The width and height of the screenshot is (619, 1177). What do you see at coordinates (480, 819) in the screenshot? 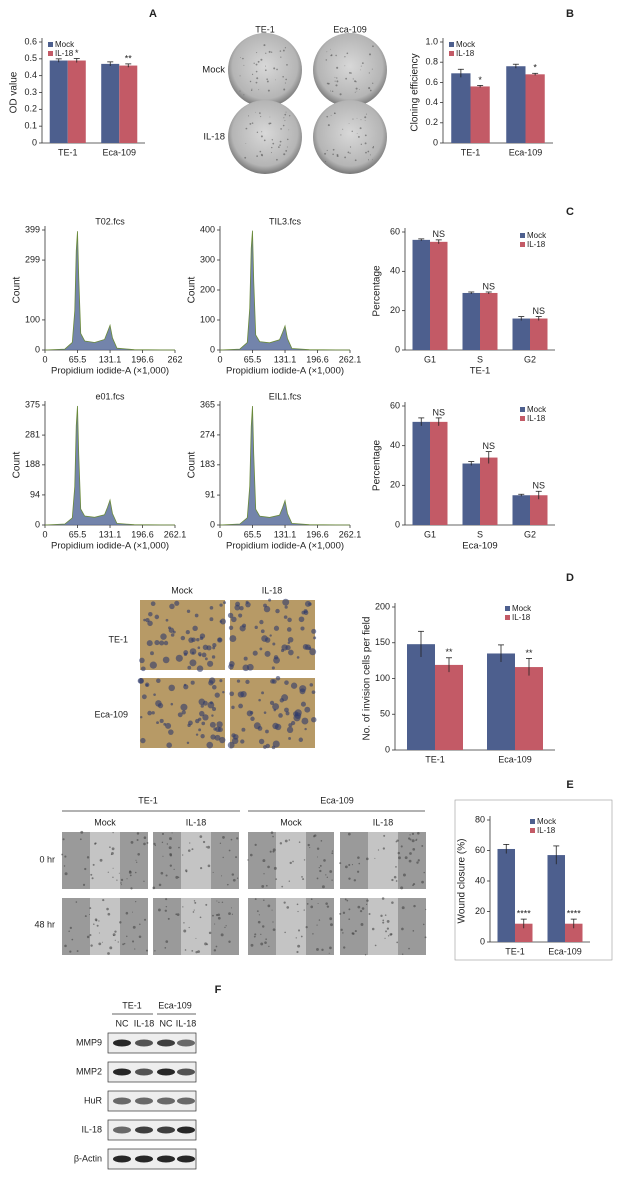
I see `y-tick-label: 80` at bounding box center [480, 819].